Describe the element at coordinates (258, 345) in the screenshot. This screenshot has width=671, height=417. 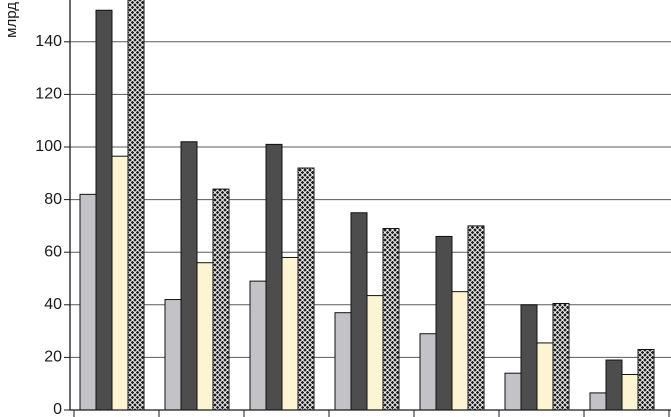
I see `bar-series1-group3` at that location.